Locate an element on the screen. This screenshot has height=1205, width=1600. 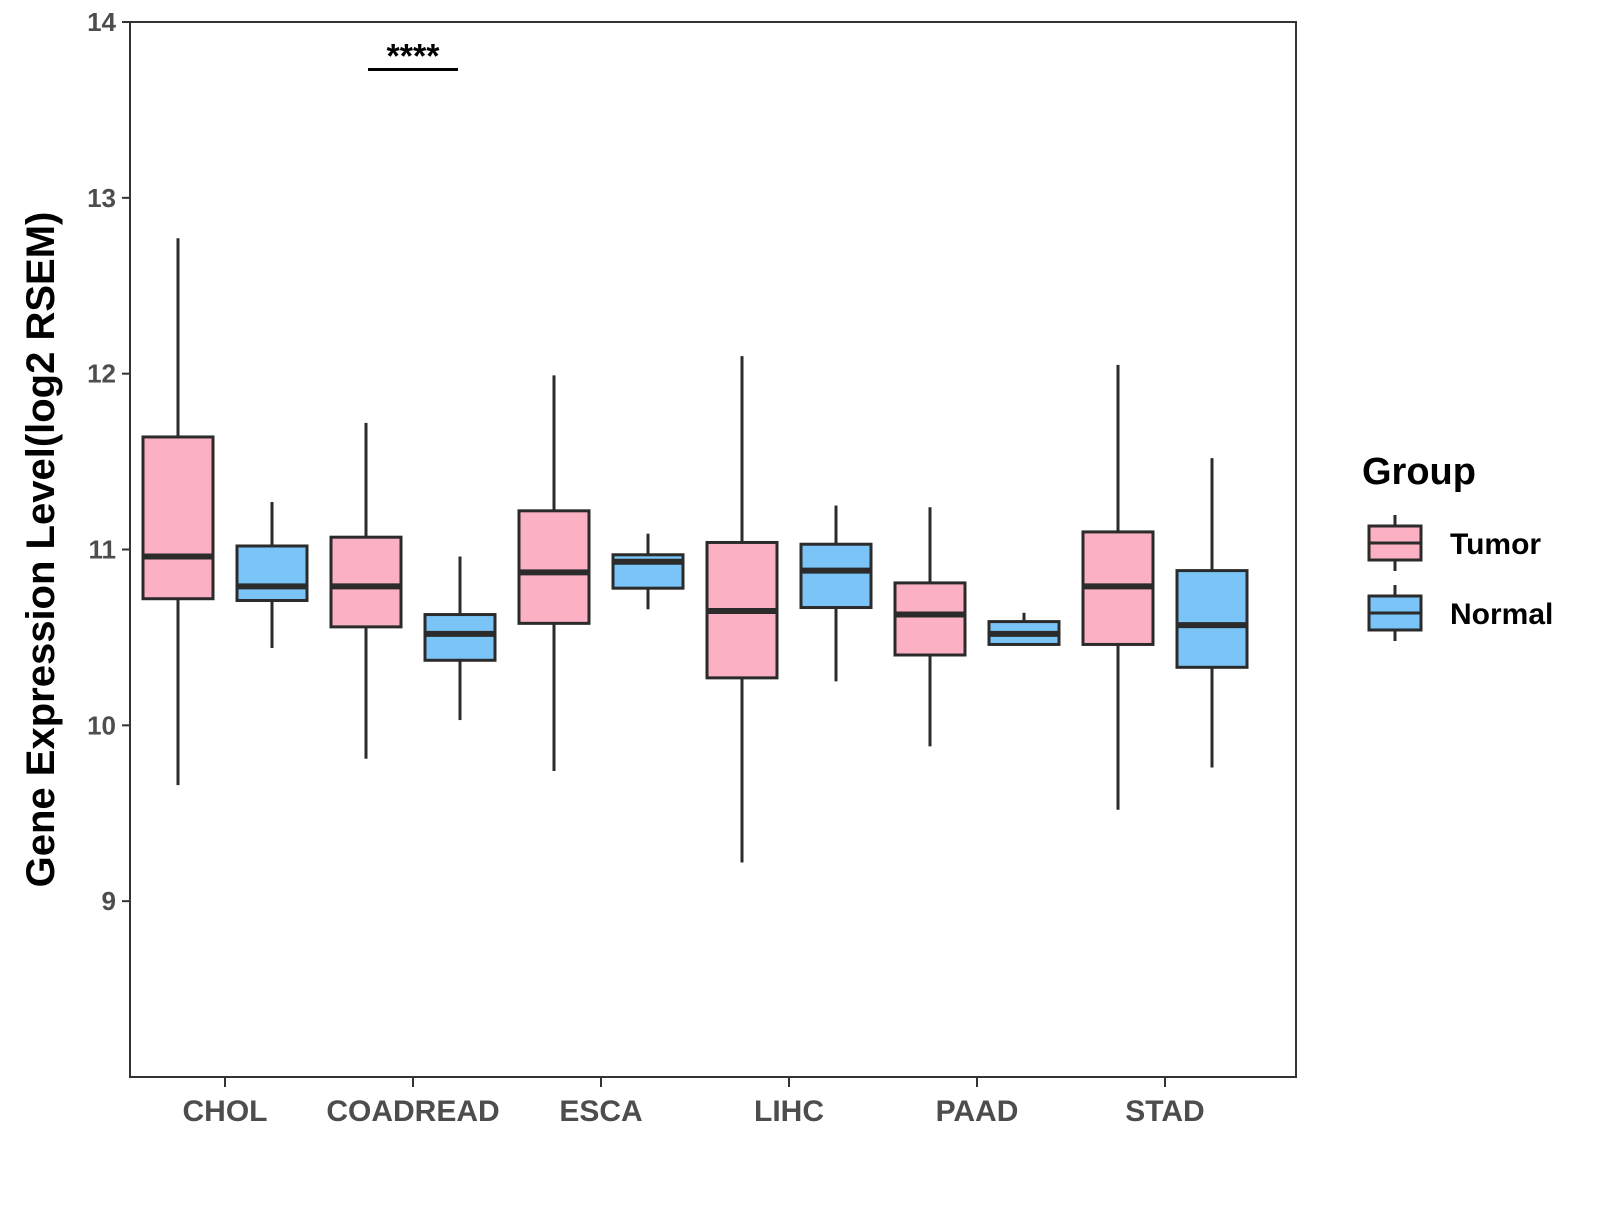
box-normal-lihc is located at coordinates (836, 593).